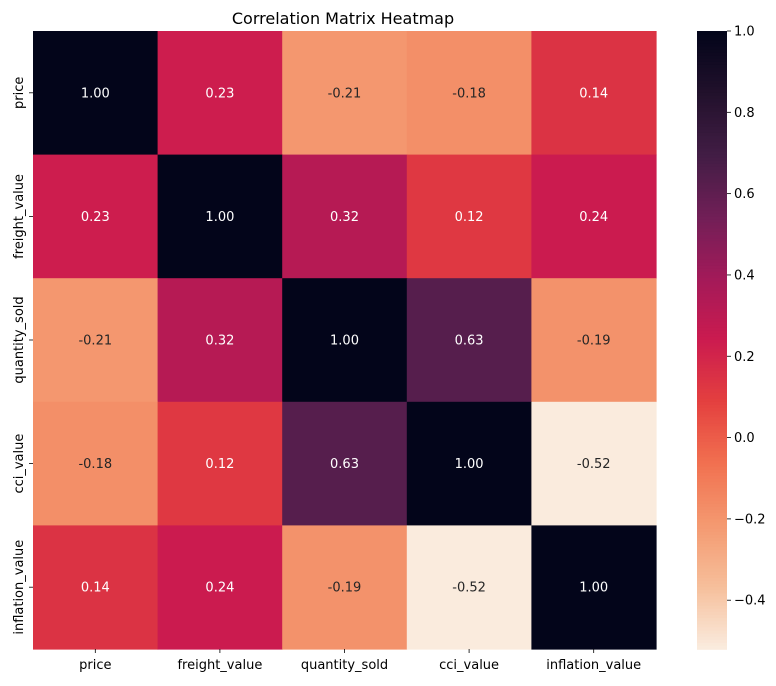 This screenshot has height=686, width=776. What do you see at coordinates (95, 464) in the screenshot?
I see `cell-value-label: -0.18` at bounding box center [95, 464].